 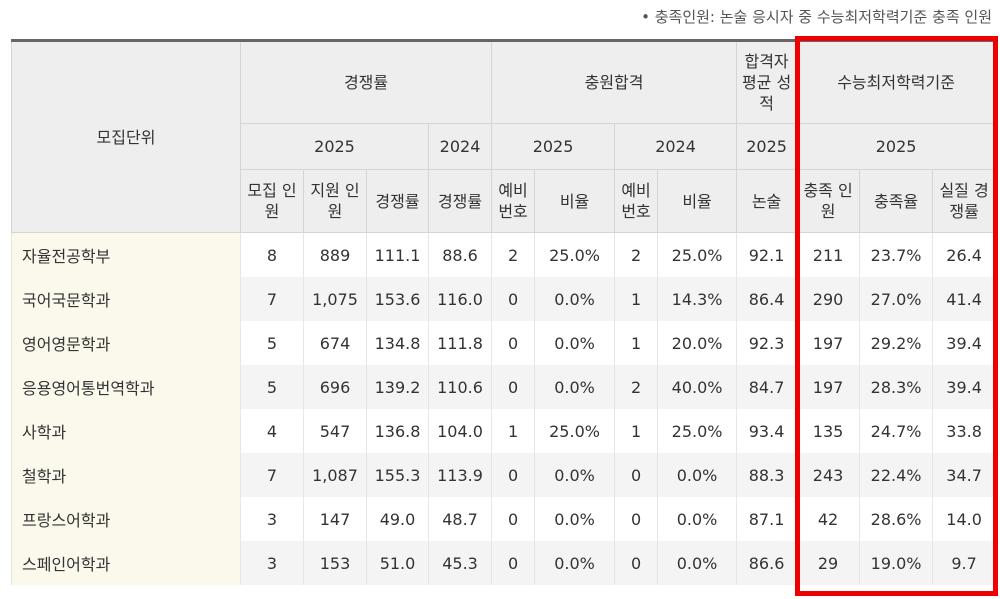 What do you see at coordinates (335, 387) in the screenshot?
I see `table-cell: 696` at bounding box center [335, 387].